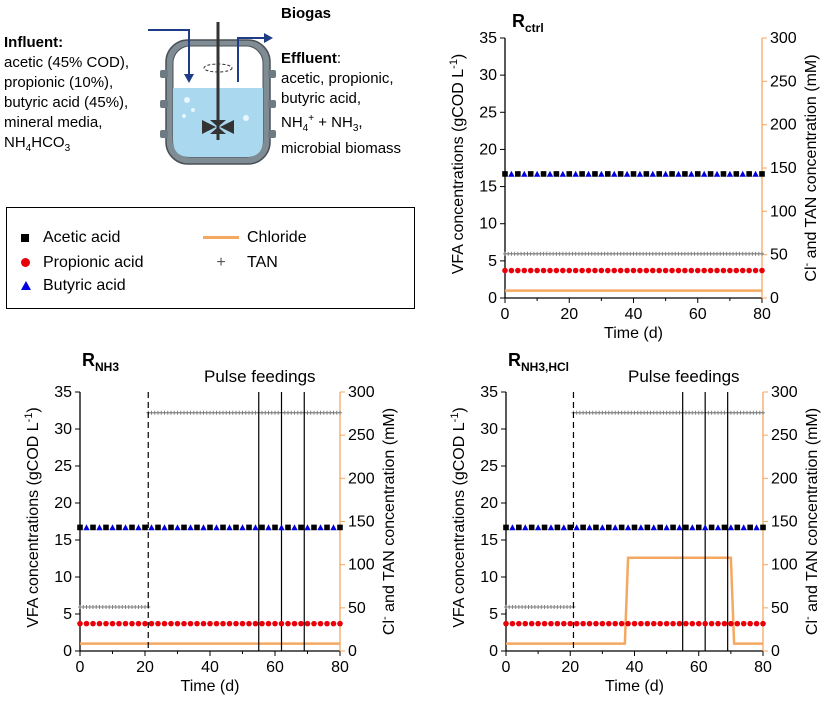 This screenshot has height=702, width=829. I want to click on y-tick-label: 20, so click(488, 149).